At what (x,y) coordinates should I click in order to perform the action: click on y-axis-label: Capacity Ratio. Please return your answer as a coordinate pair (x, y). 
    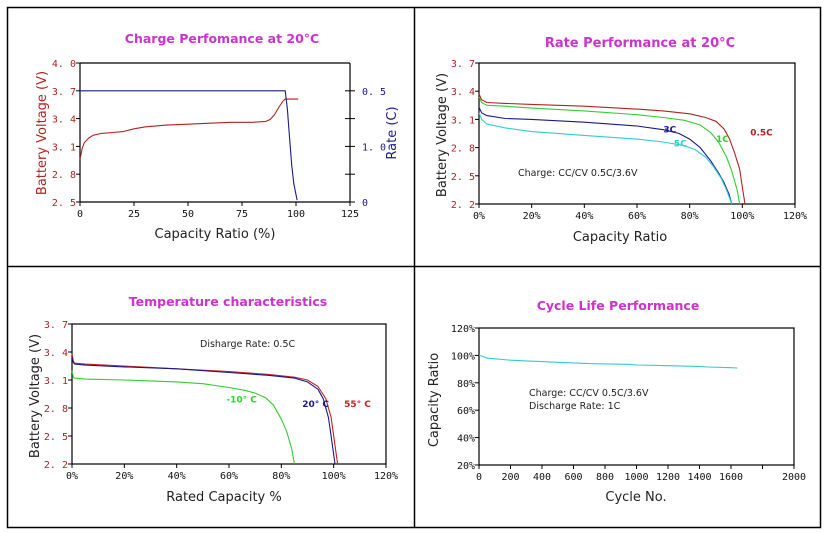
    Looking at the image, I should click on (434, 400).